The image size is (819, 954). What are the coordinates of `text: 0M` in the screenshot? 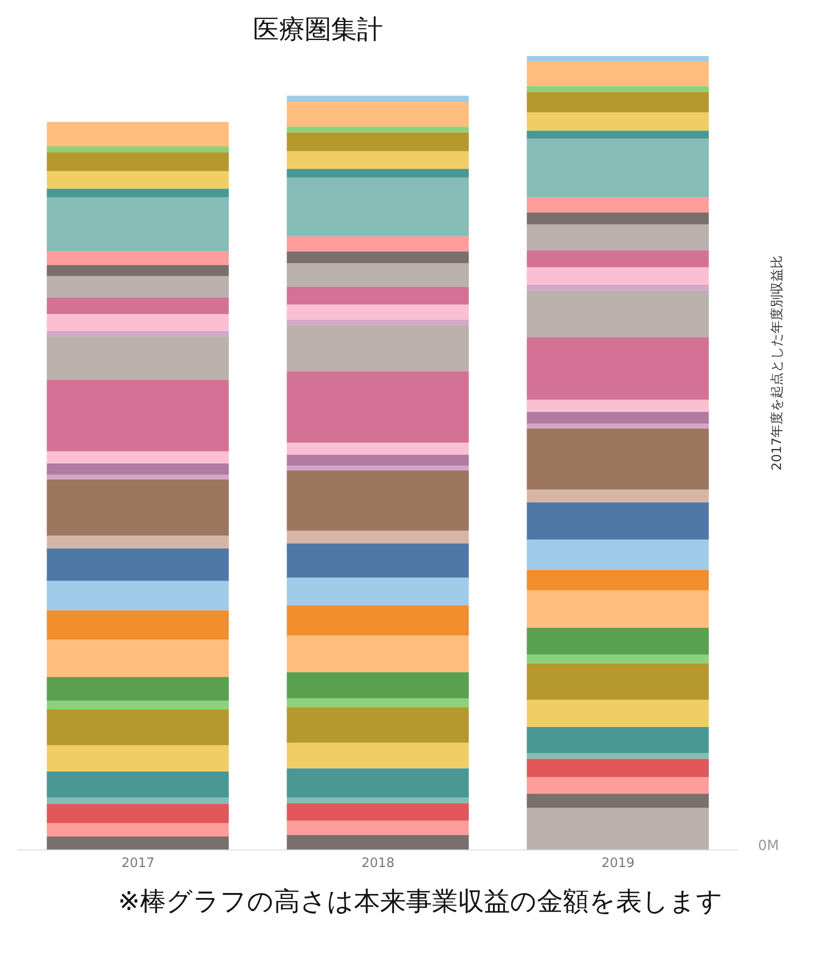 It's located at (768, 846).